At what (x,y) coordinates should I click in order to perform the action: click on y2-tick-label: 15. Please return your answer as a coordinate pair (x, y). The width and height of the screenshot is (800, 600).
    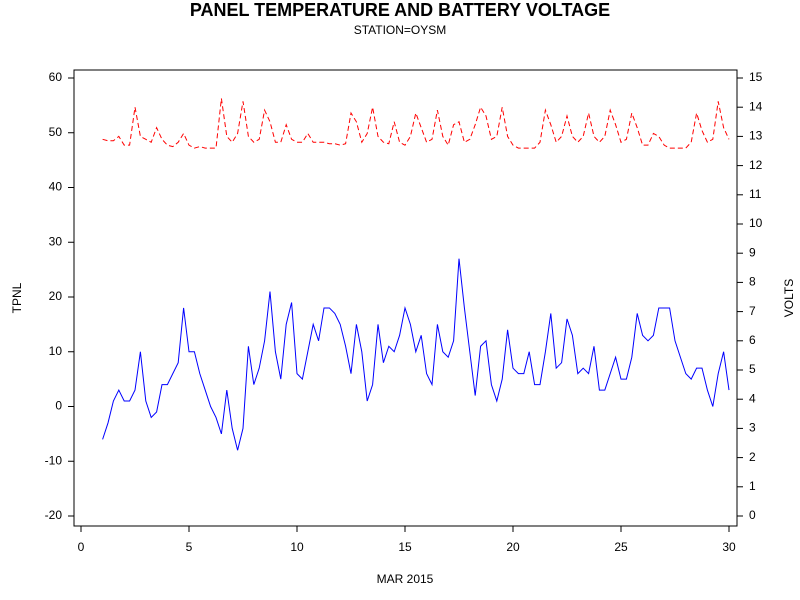
    Looking at the image, I should click on (756, 77).